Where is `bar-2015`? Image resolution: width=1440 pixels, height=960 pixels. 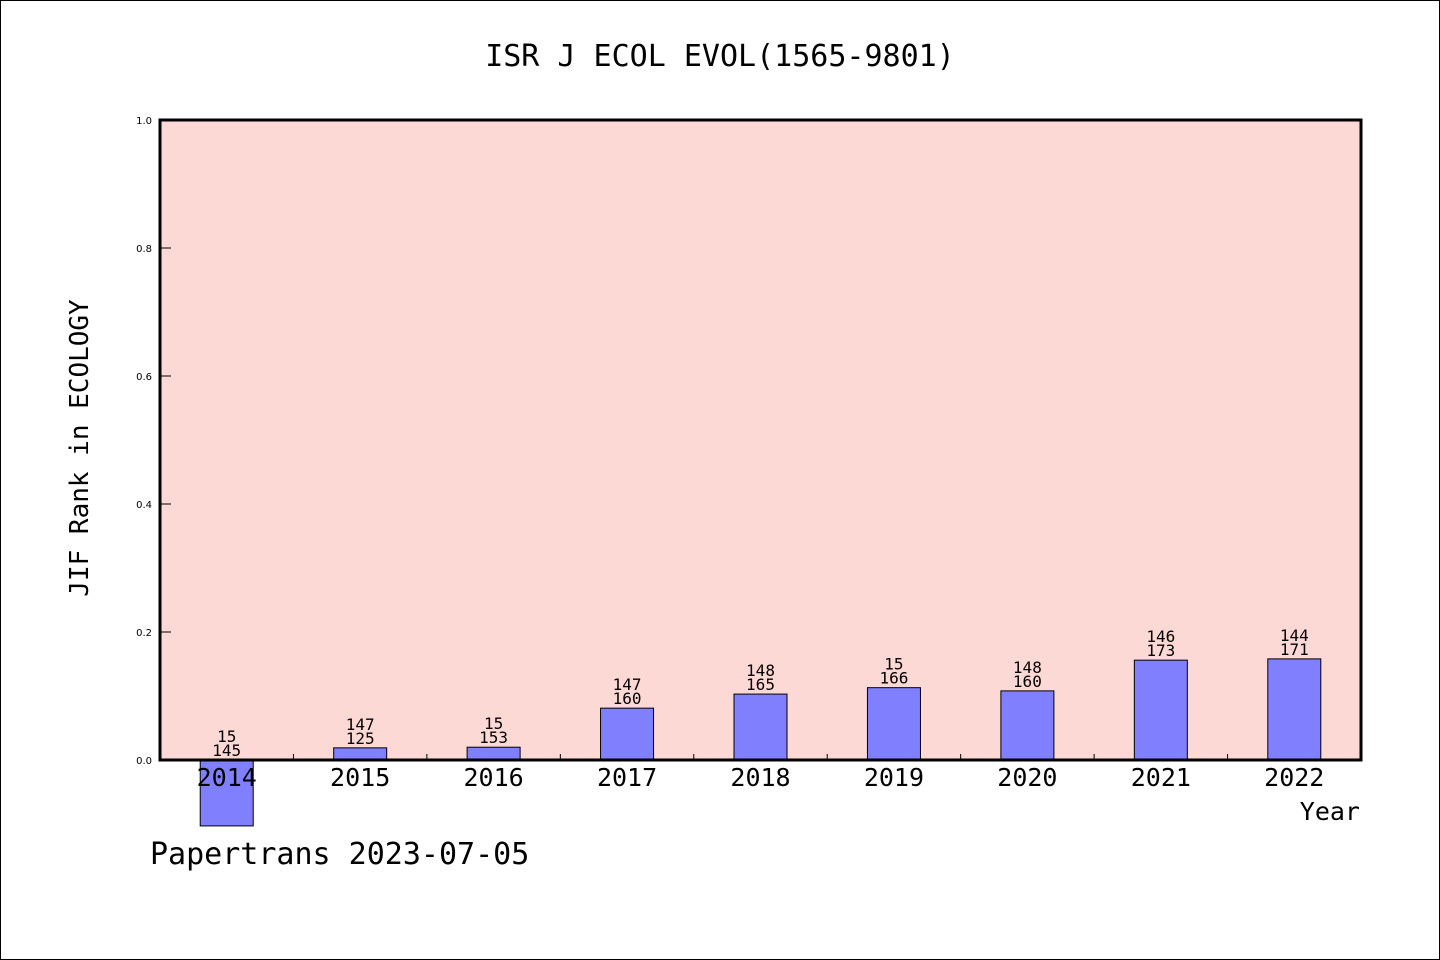
bar-2015 is located at coordinates (360, 754).